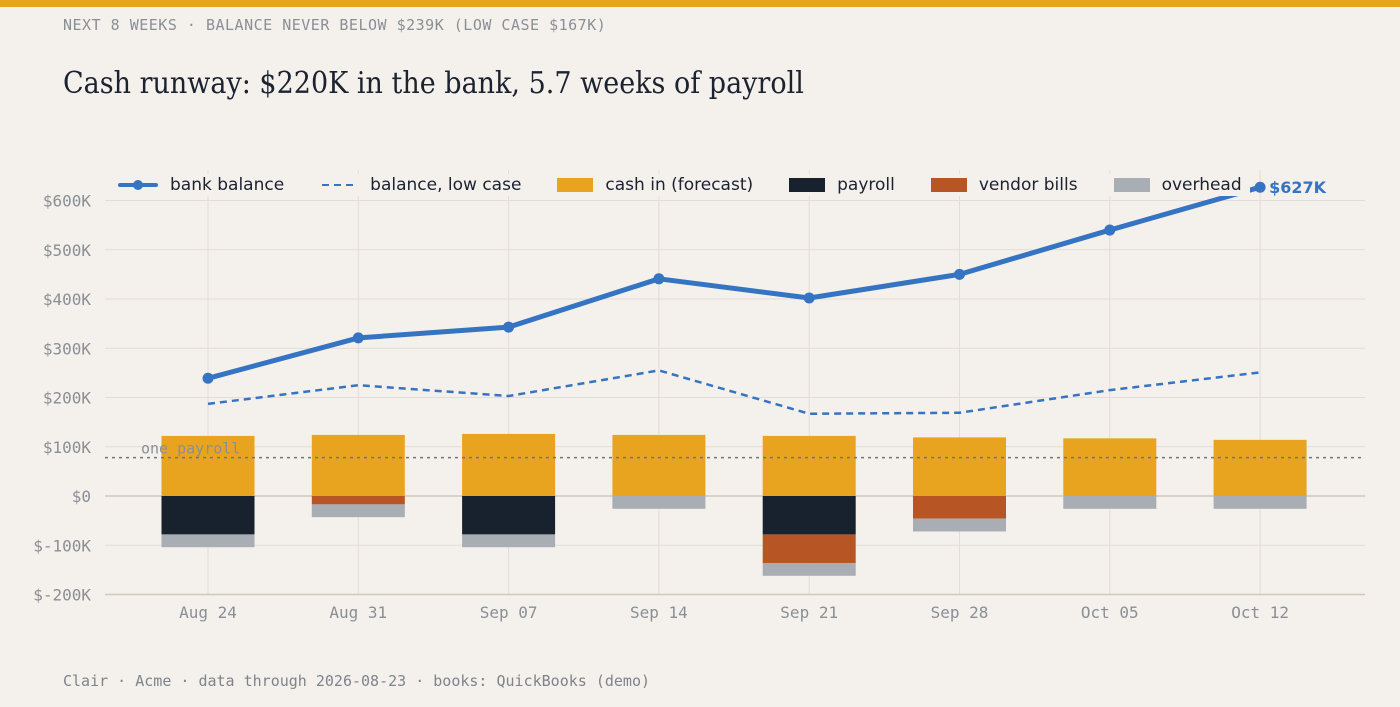 The width and height of the screenshot is (1400, 707). I want to click on y-tick-label: $600K, so click(67, 201).